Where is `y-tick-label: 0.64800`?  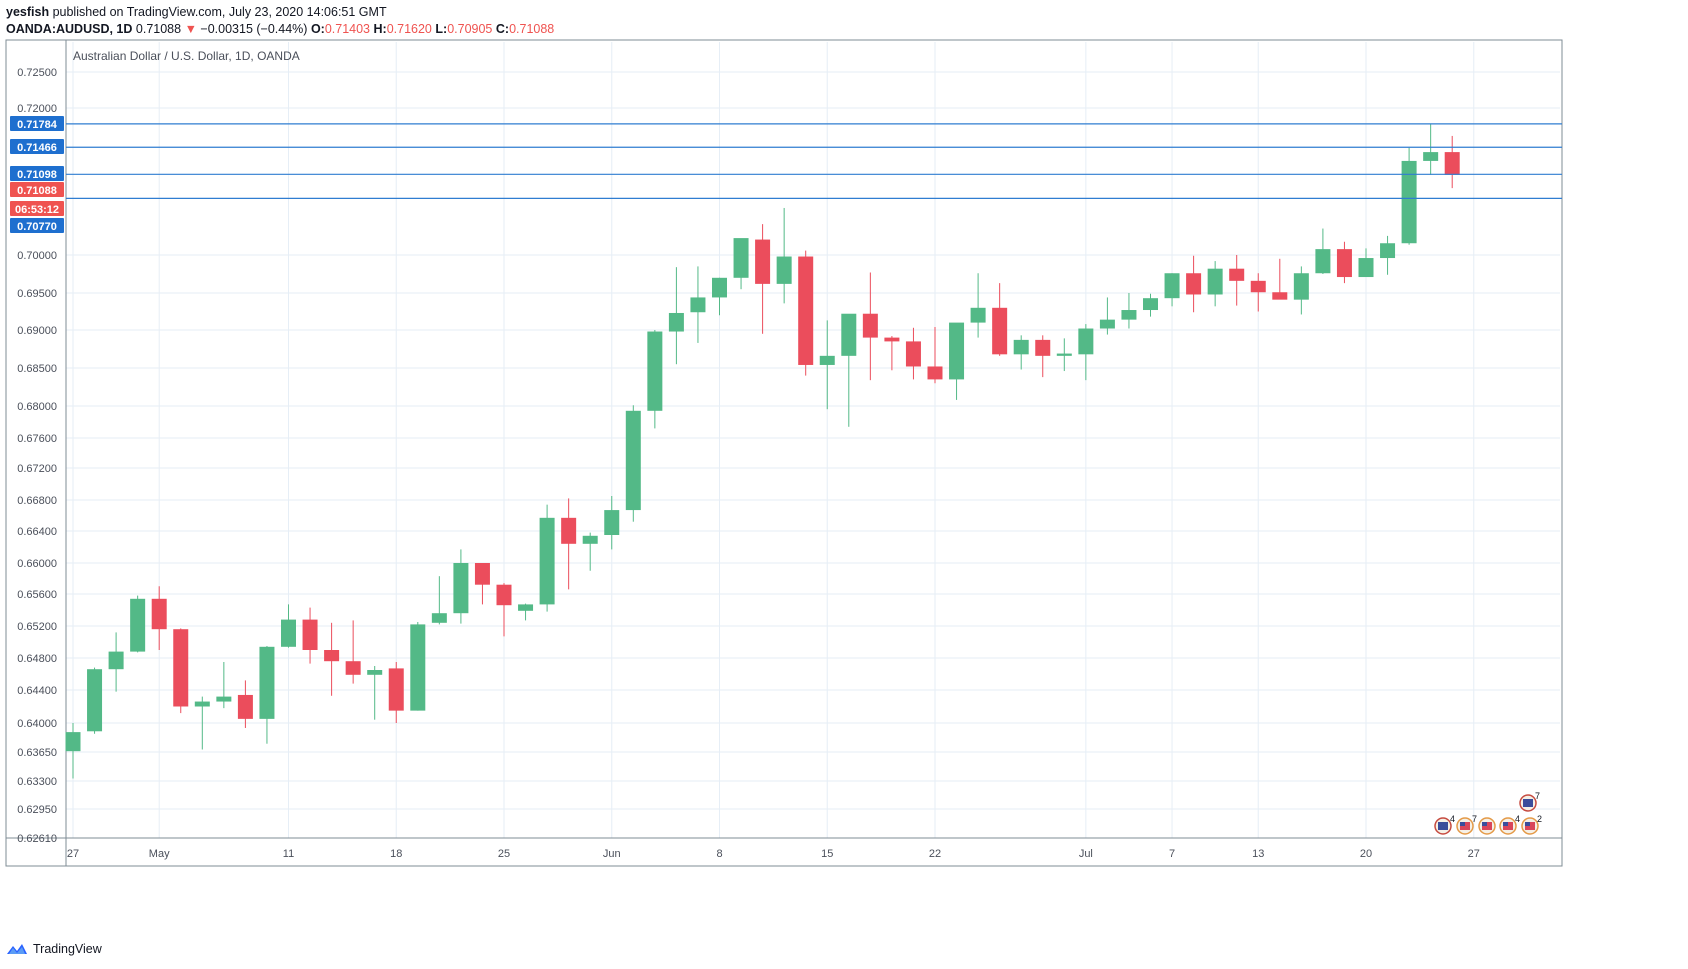
y-tick-label: 0.64800 is located at coordinates (37, 659).